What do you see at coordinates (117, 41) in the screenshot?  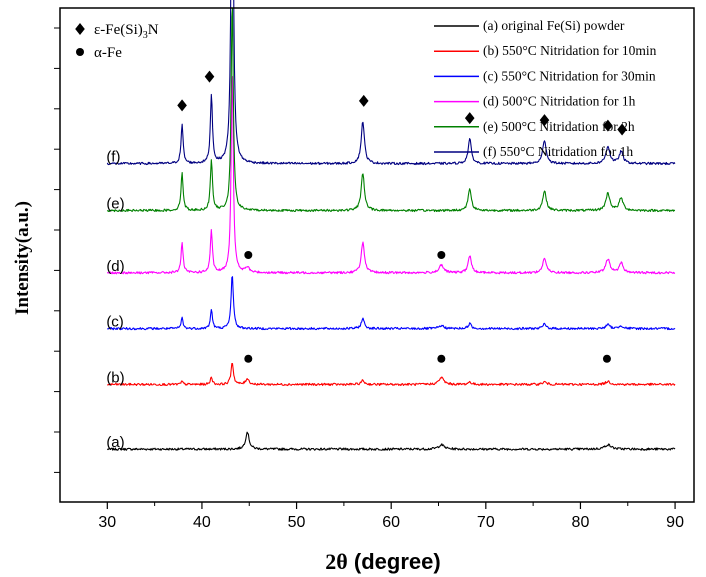 I see `marker-legend: ε-Fe(Si)3N α-Fe` at bounding box center [117, 41].